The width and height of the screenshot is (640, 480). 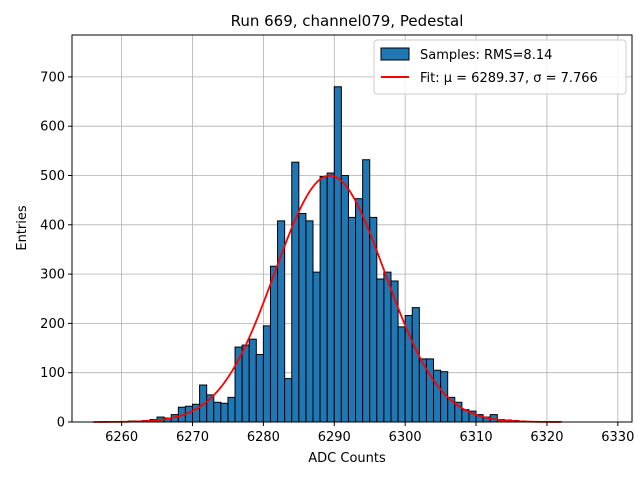 What do you see at coordinates (52, 127) in the screenshot?
I see `y-tick-label: 600` at bounding box center [52, 127].